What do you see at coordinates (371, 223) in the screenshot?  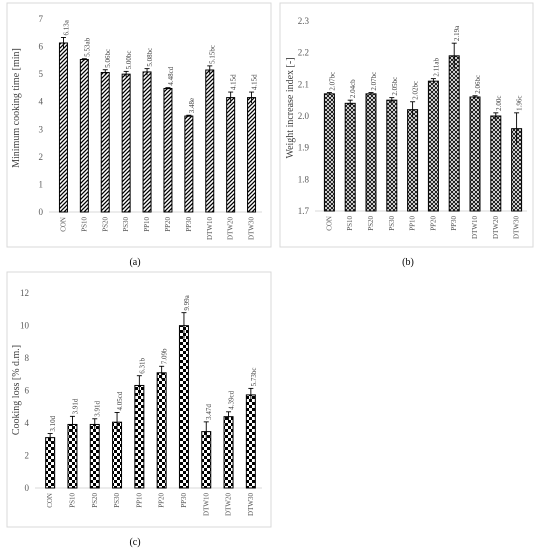 I see `panel-b-x-tick-label: PS20` at bounding box center [371, 223].